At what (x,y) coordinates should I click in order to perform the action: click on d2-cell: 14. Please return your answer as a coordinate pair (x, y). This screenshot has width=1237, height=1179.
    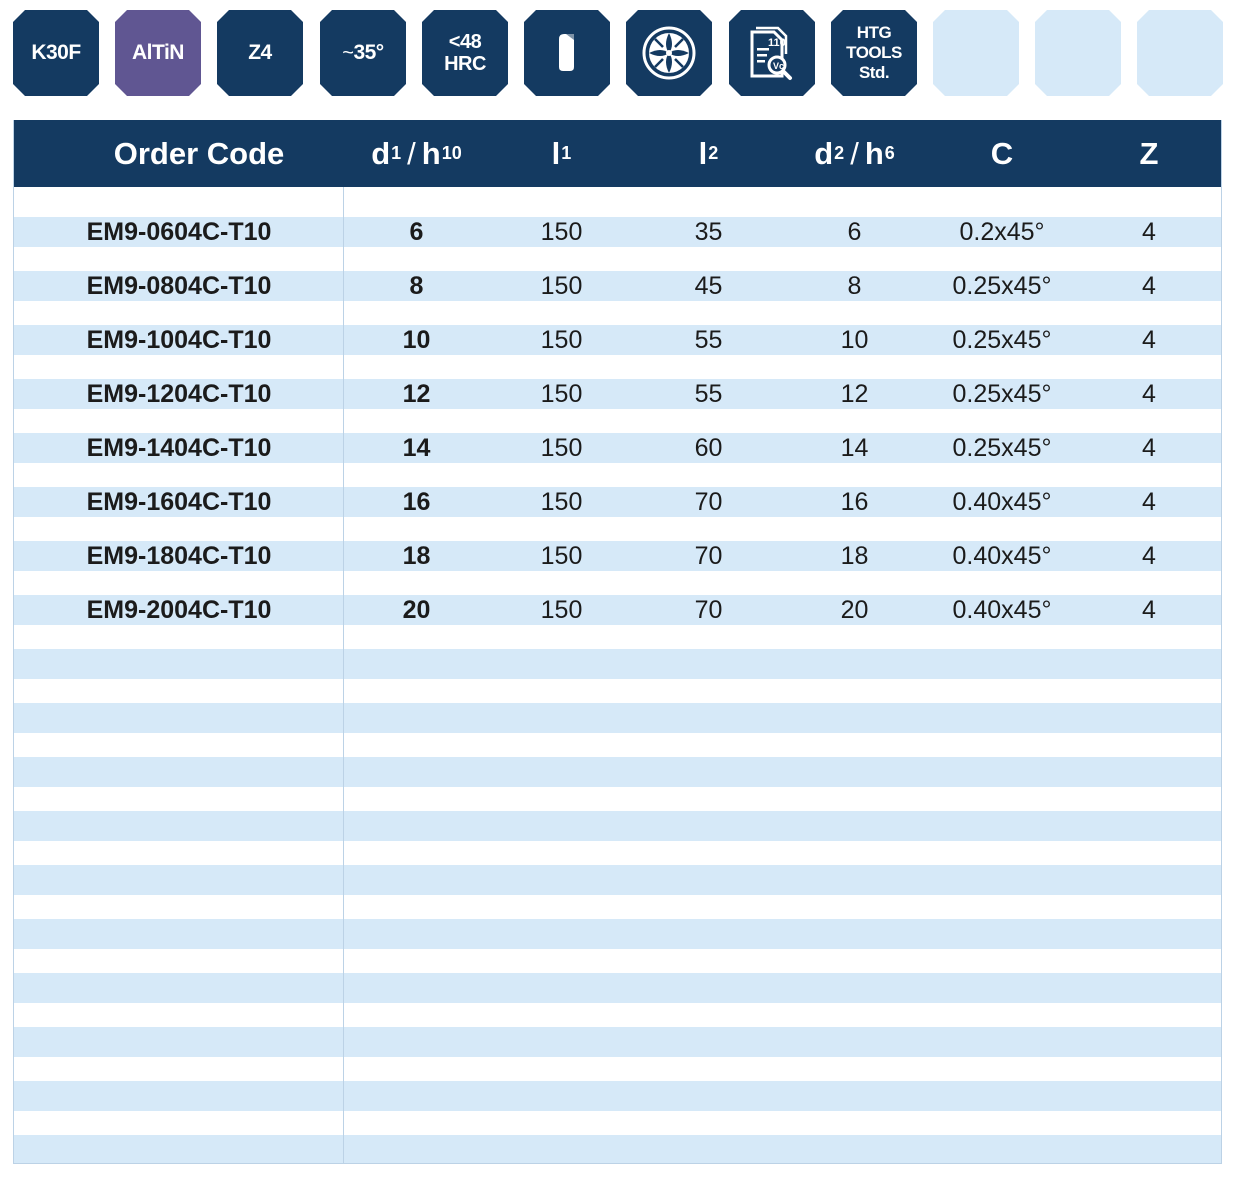
    Looking at the image, I should click on (854, 447).